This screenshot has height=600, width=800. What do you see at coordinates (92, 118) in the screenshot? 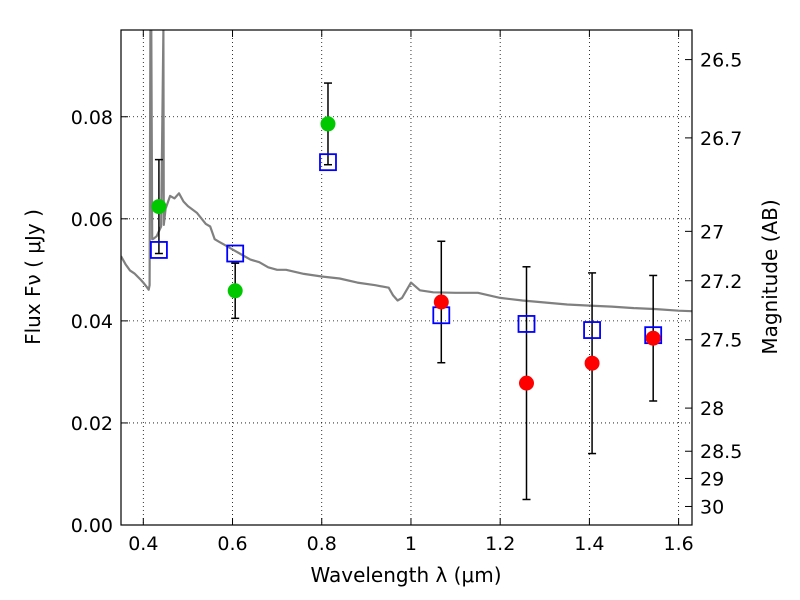
I see `y-tick-label: 0.08` at bounding box center [92, 118].